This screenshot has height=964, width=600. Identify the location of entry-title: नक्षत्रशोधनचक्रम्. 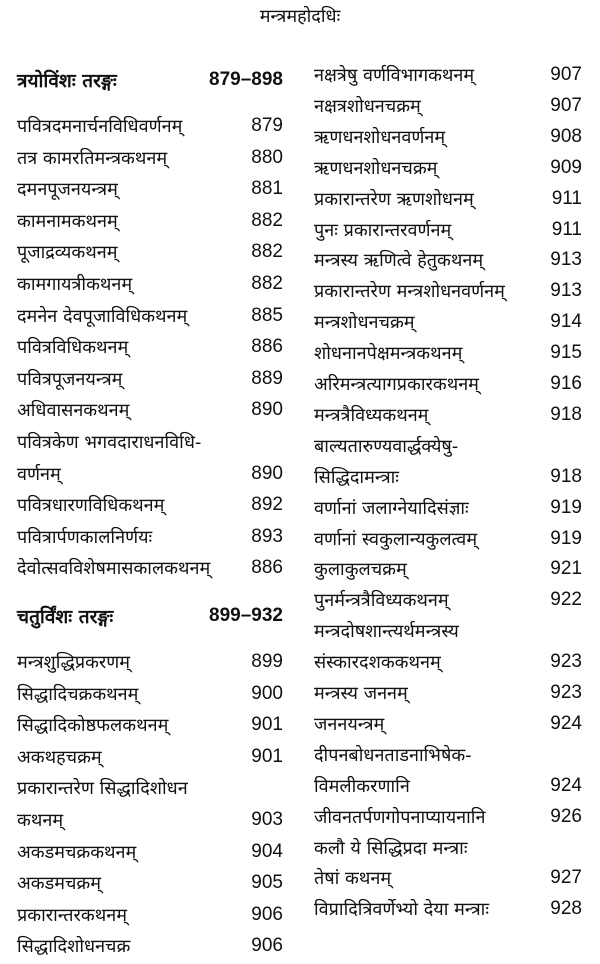
(367, 106).